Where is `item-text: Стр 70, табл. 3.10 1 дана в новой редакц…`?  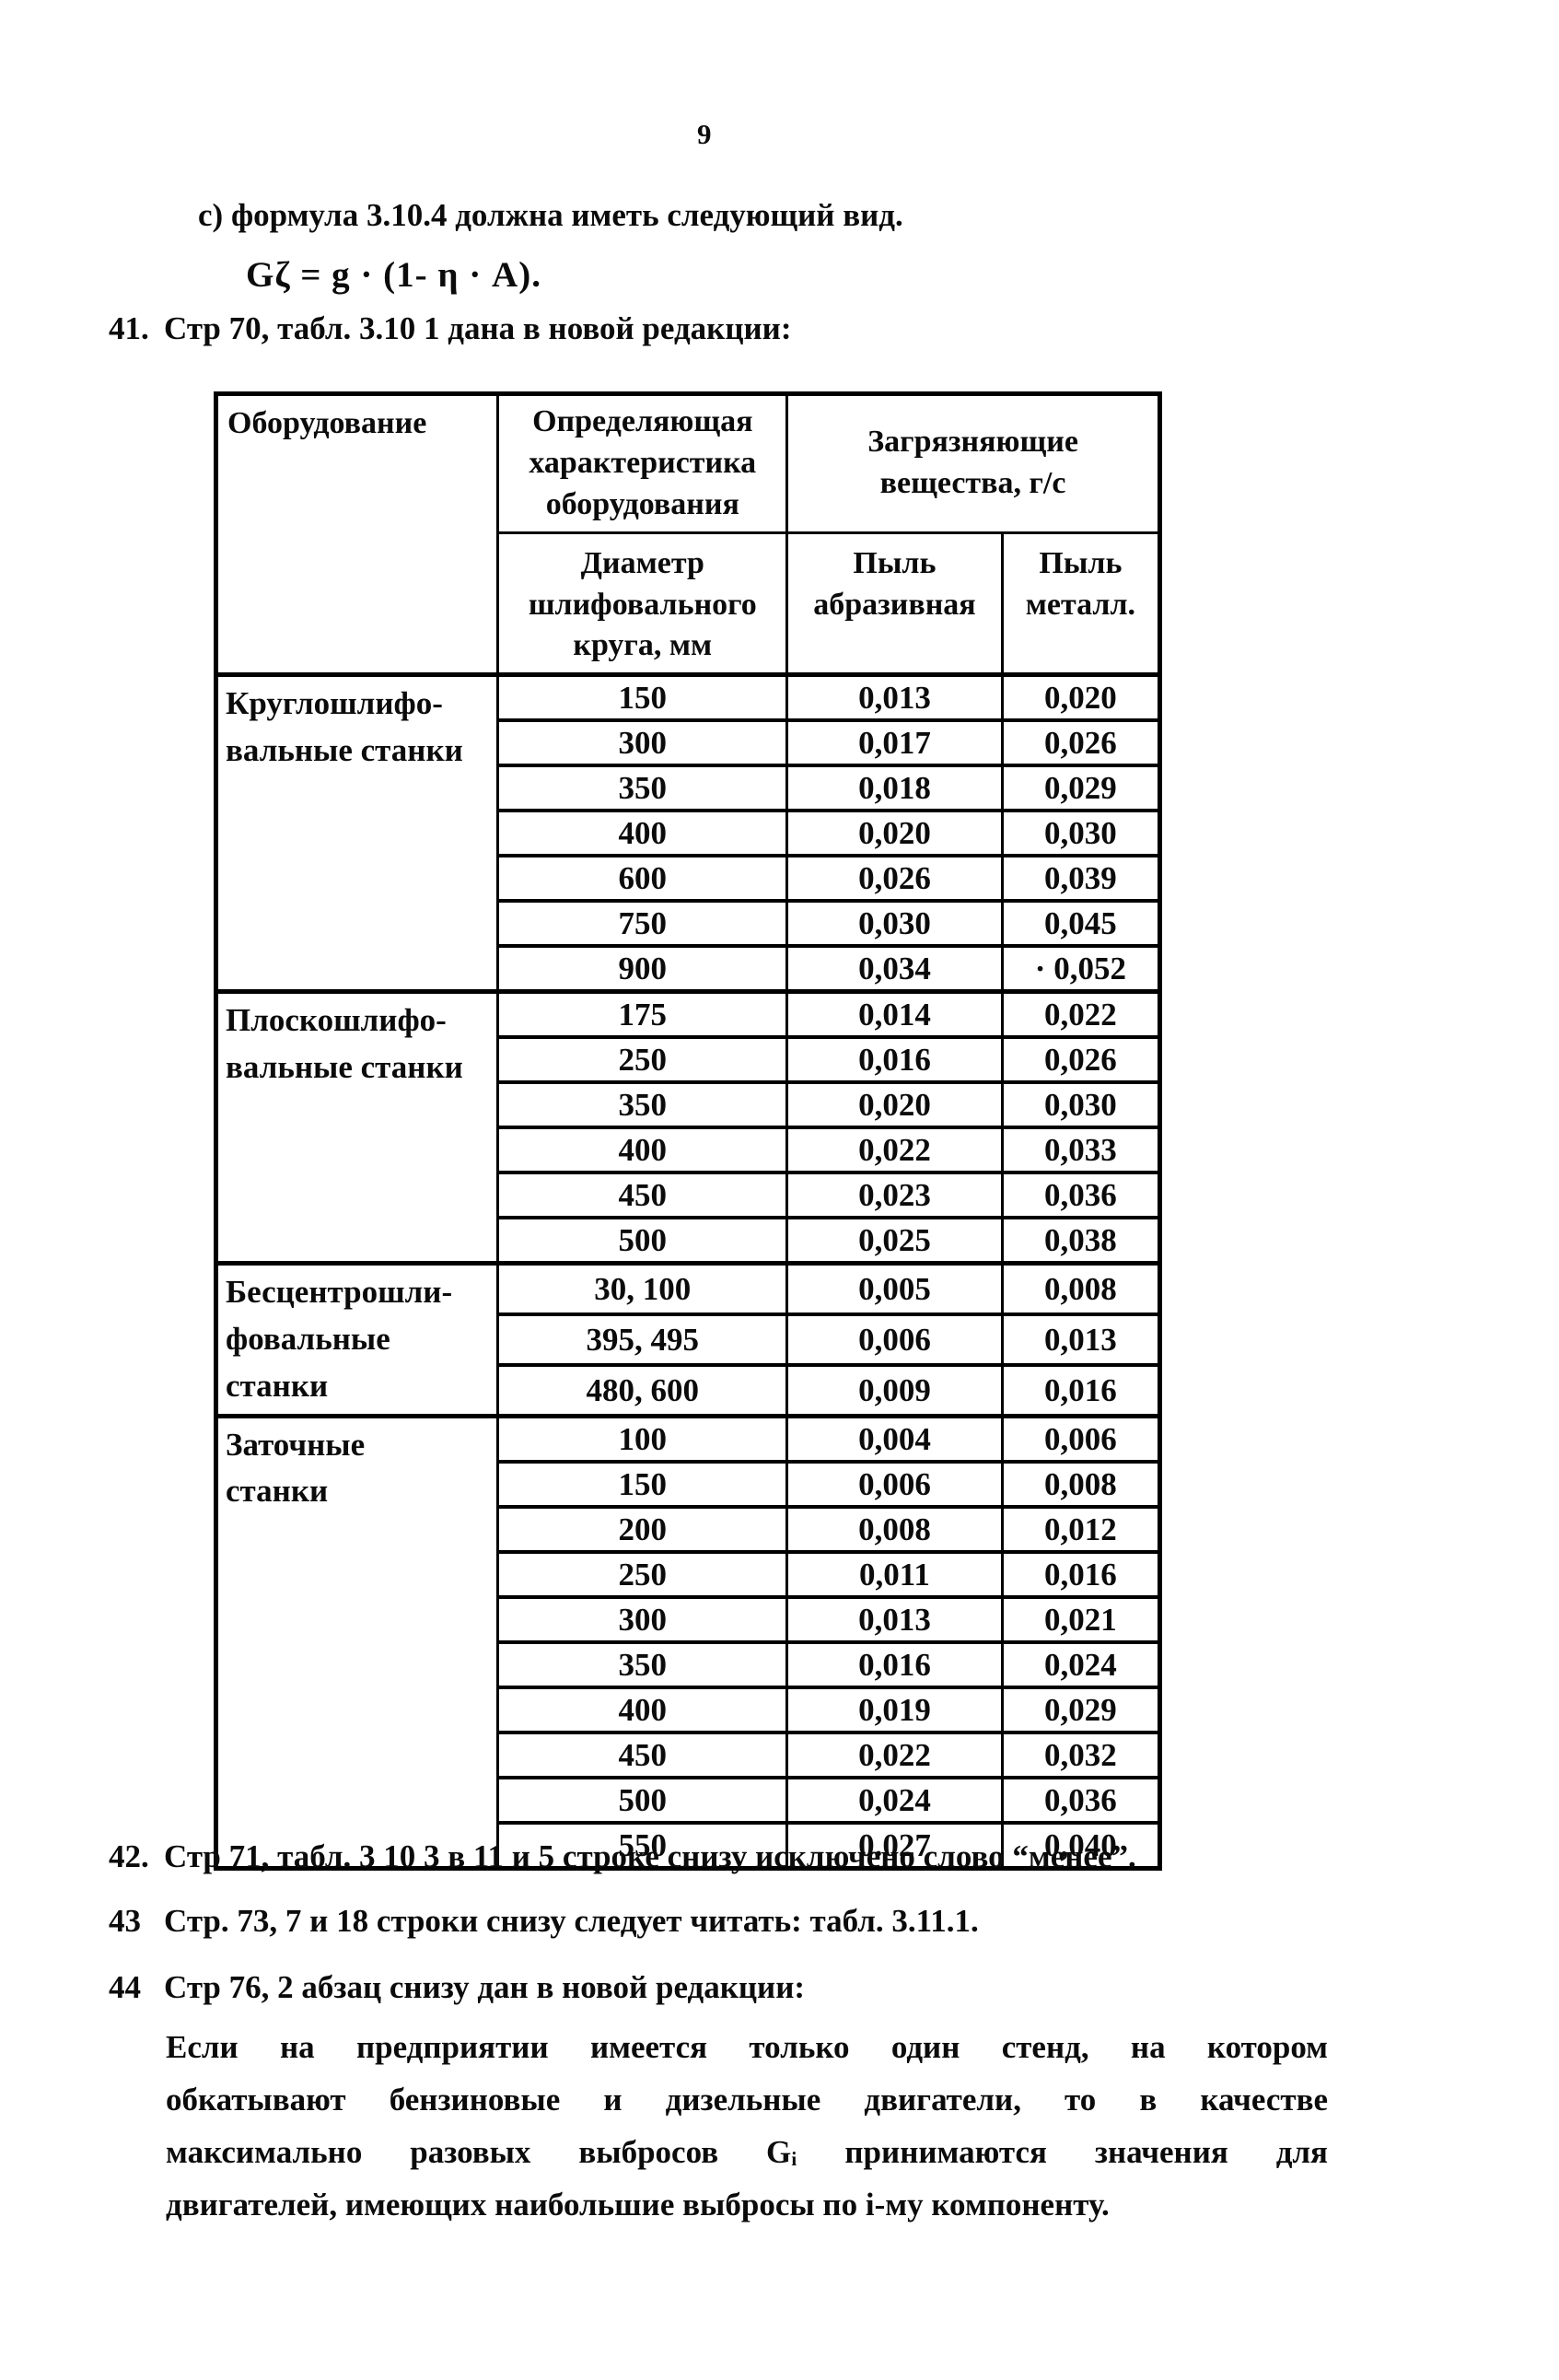
item-text: Стр 70, табл. 3.10 1 дана в новой редакц… is located at coordinates (478, 328).